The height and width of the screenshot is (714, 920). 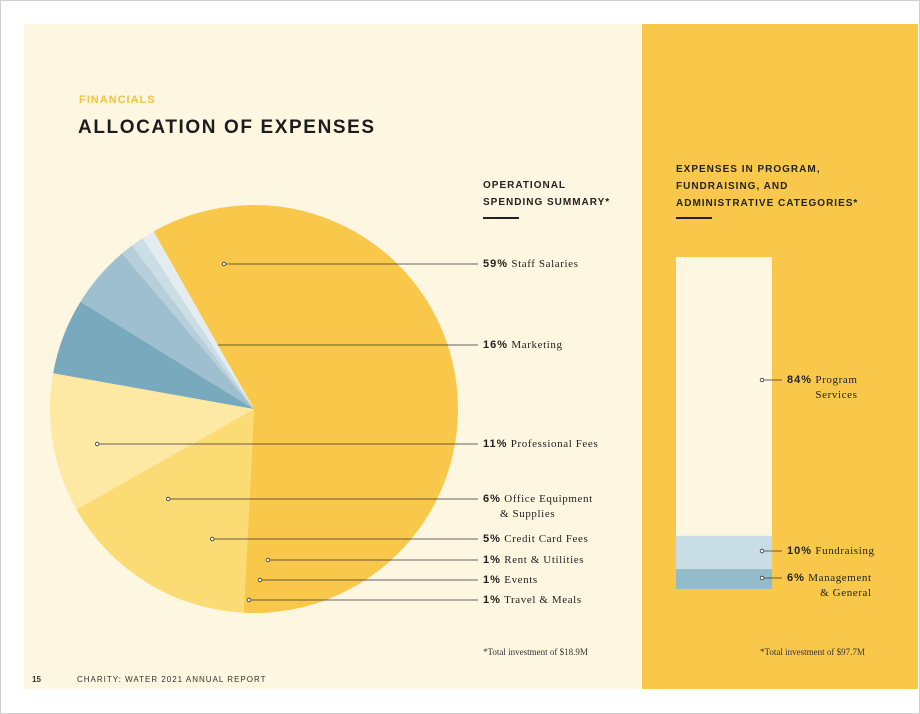 What do you see at coordinates (829, 586) in the screenshot?
I see `bar-label-management: 6% Management & General` at bounding box center [829, 586].